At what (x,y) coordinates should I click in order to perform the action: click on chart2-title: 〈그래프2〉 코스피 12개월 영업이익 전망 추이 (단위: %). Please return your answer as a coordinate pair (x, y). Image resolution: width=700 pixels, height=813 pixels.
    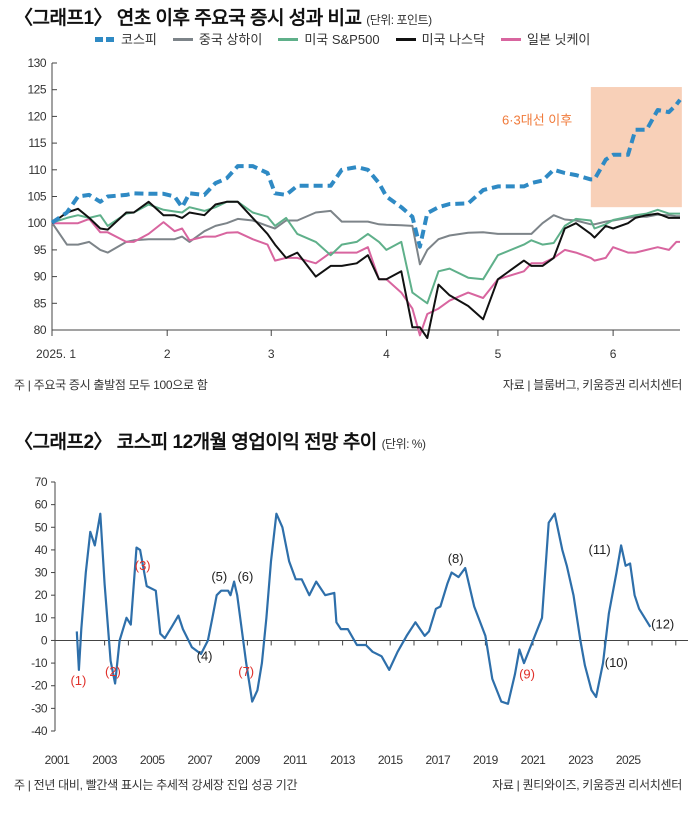
    Looking at the image, I should click on (220, 443).